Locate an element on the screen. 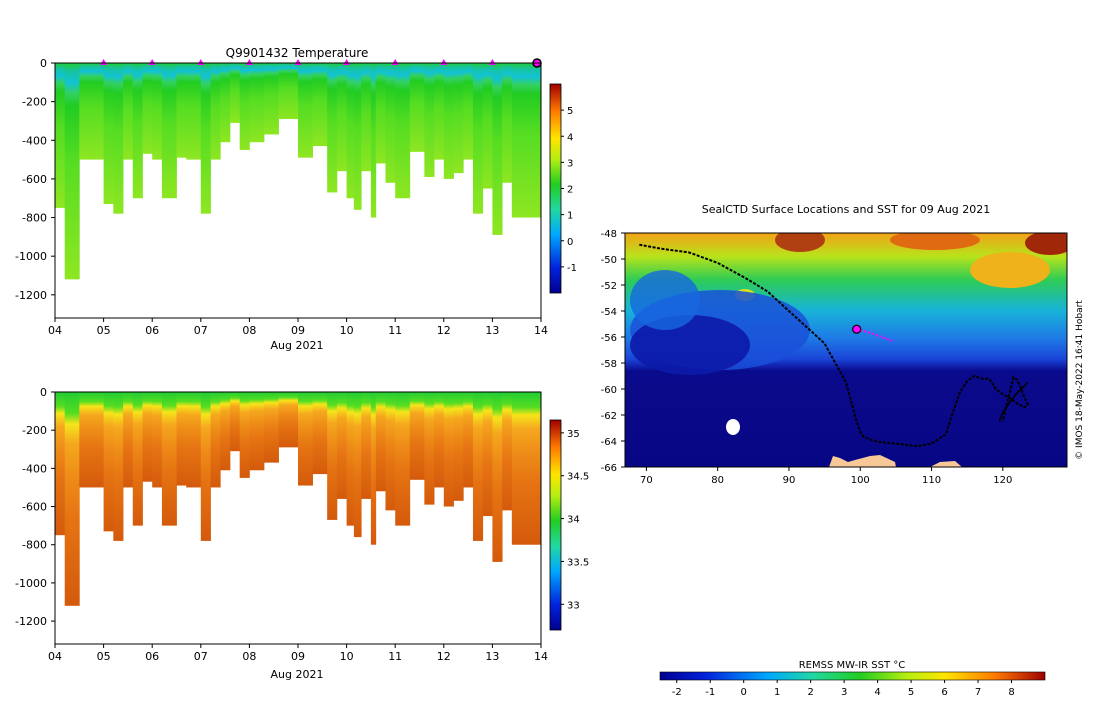 The height and width of the screenshot is (704, 1100). colorbar-tick-label: -1 is located at coordinates (572, 268).